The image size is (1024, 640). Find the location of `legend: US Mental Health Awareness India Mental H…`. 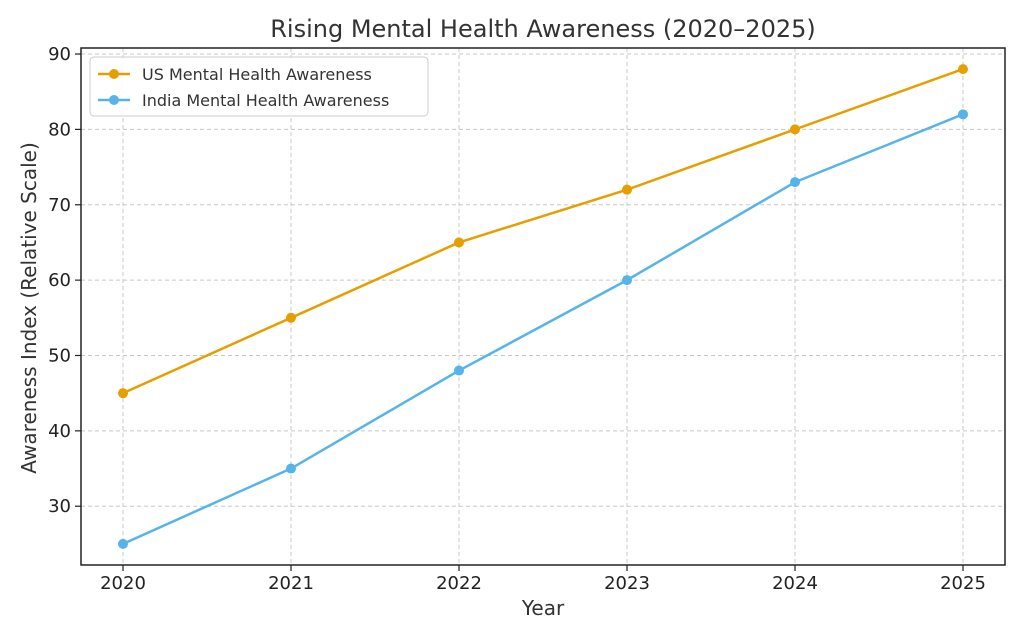

legend: US Mental Health Awareness India Mental H… is located at coordinates (259, 86).